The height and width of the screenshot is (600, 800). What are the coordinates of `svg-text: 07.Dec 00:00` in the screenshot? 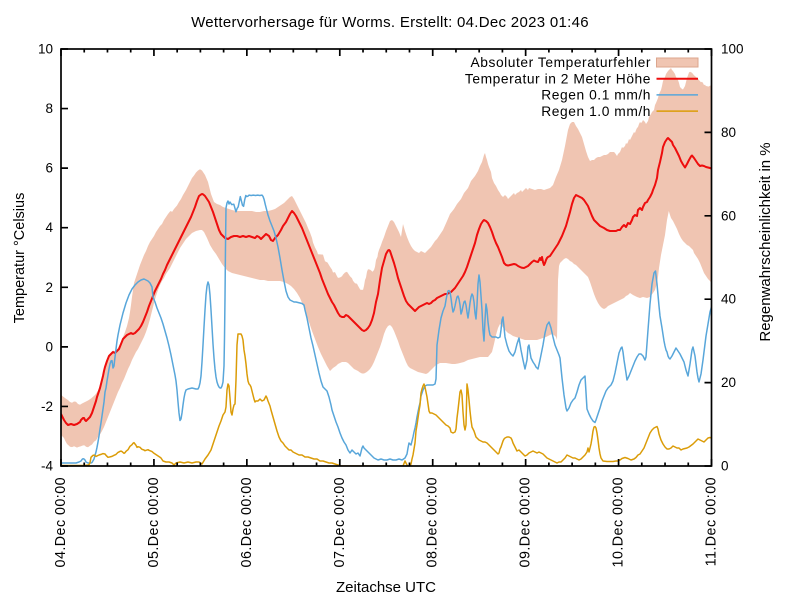 It's located at (340, 522).